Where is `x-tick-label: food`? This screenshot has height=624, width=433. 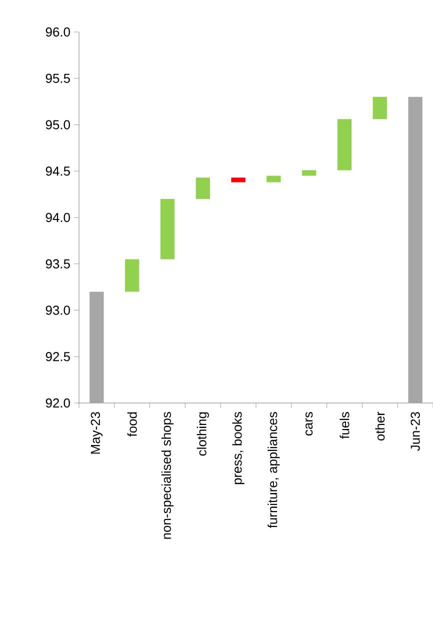 x-tick-label: food is located at coordinates (132, 424).